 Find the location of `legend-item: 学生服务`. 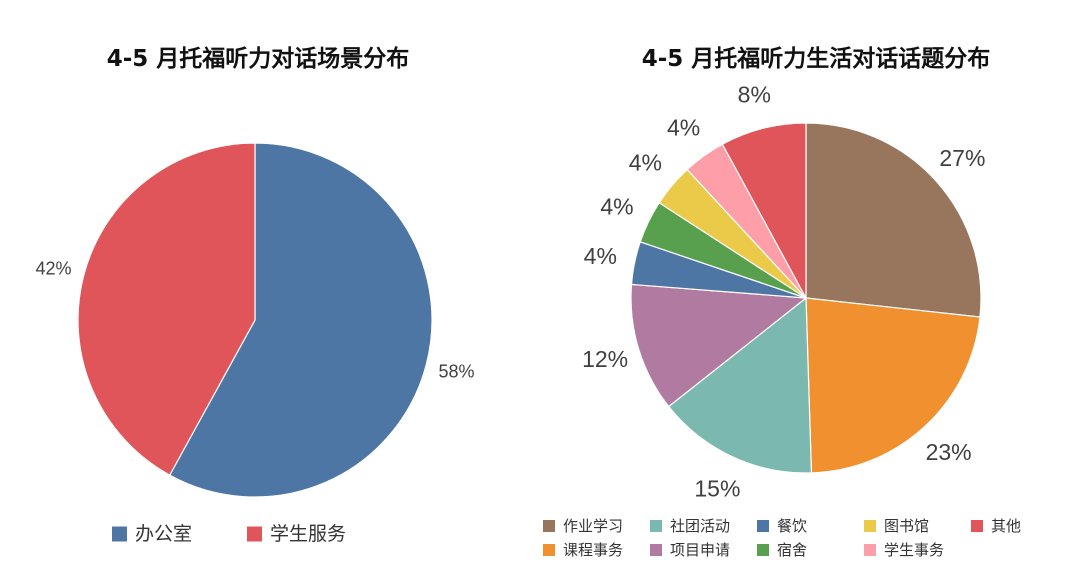

legend-item: 学生服务 is located at coordinates (296, 534).